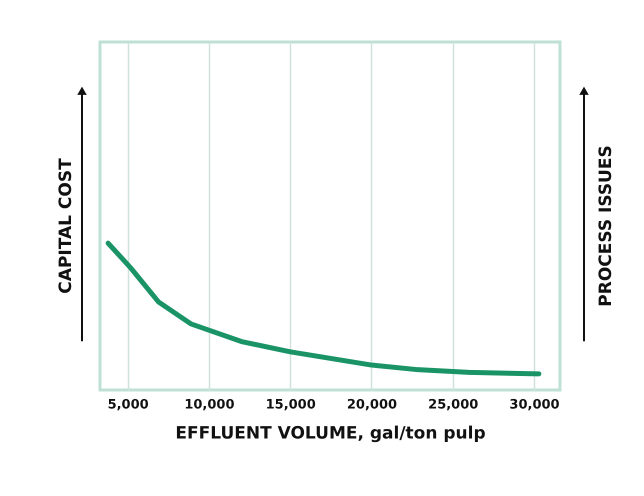  What do you see at coordinates (291, 405) in the screenshot?
I see `x-tick-label: 15,000` at bounding box center [291, 405].